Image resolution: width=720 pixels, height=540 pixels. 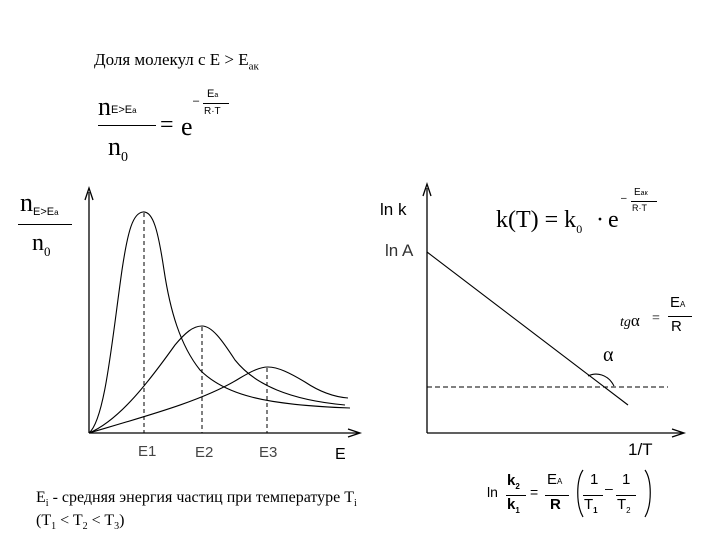 What do you see at coordinates (89, 193) in the screenshot?
I see `left-y-arrow` at bounding box center [89, 193].